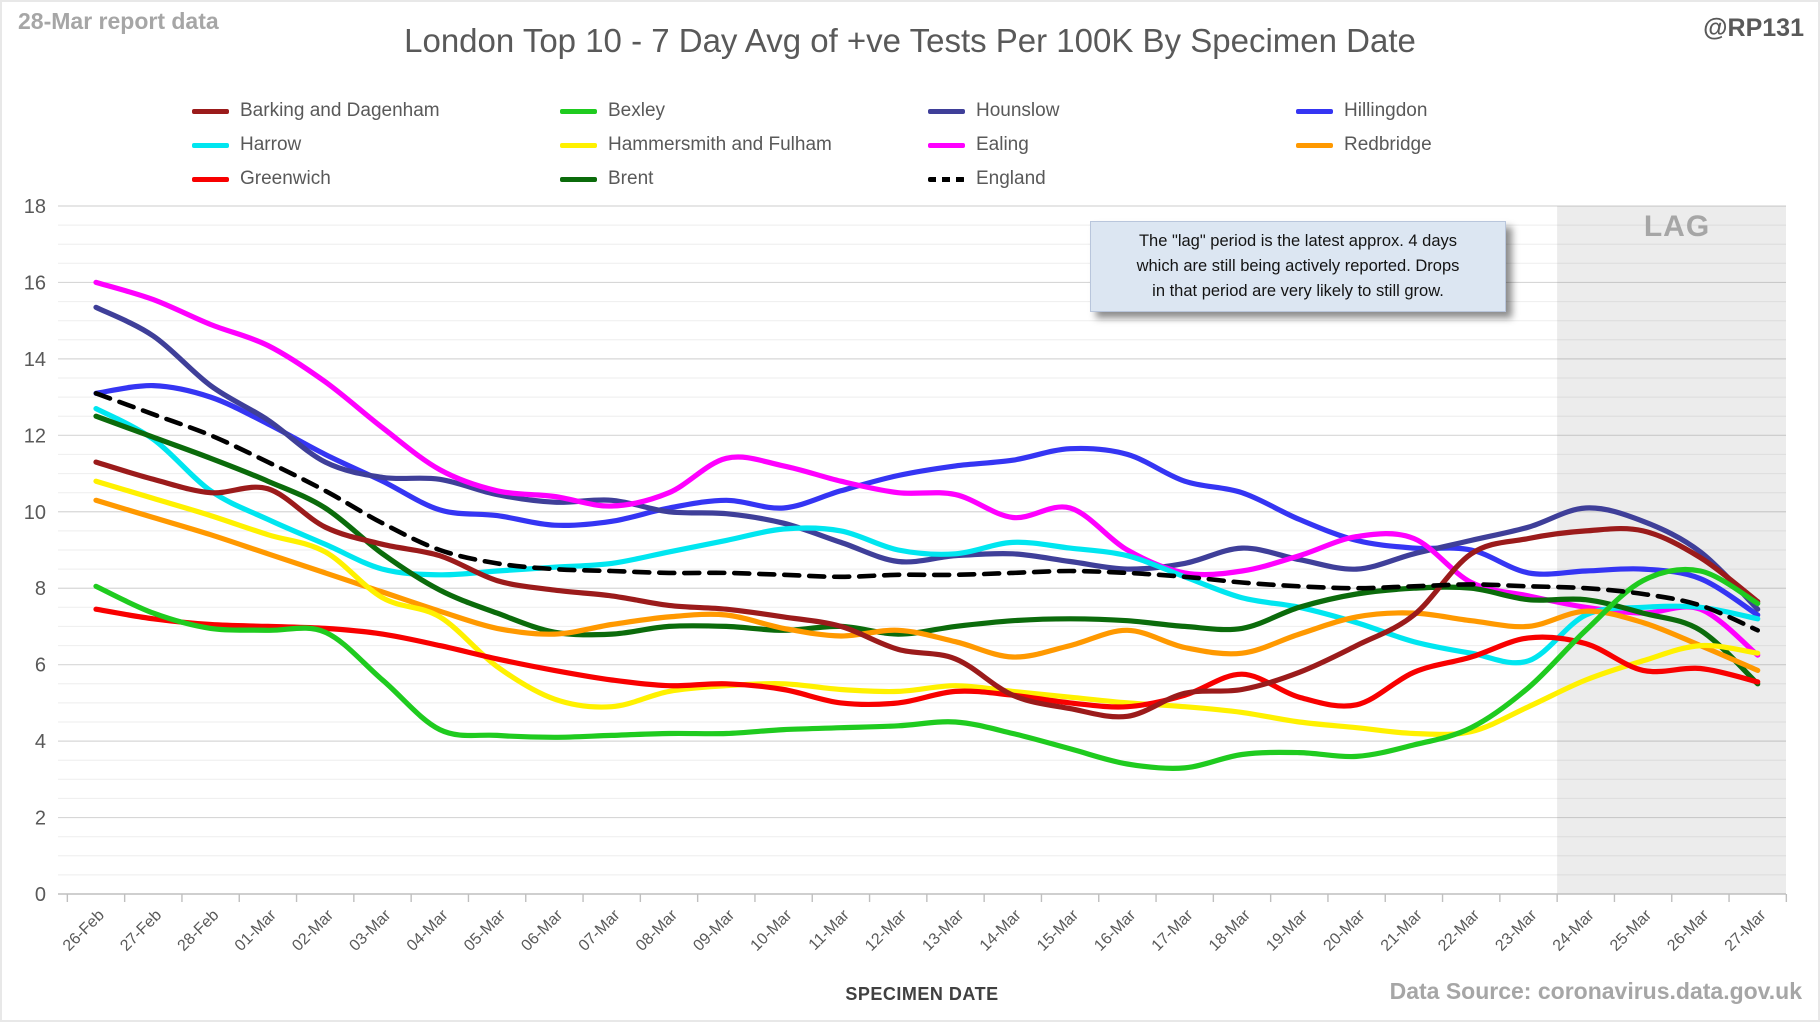  Describe the element at coordinates (40, 819) in the screenshot. I see `y-tick-label: 2` at that location.